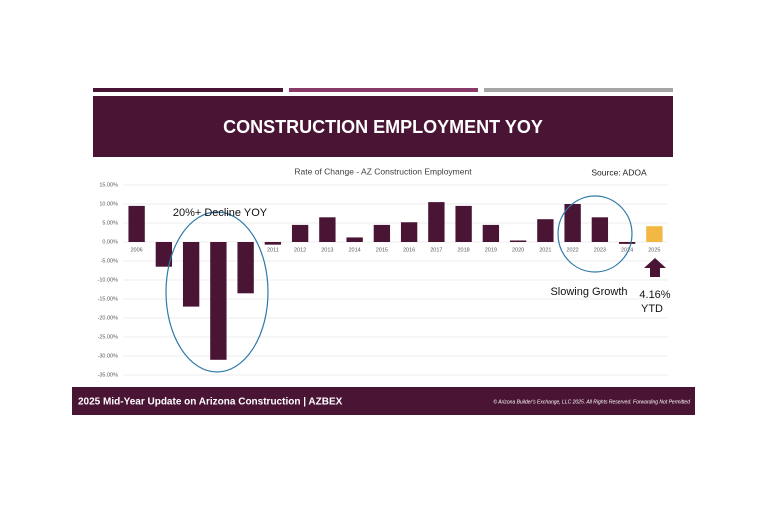 The height and width of the screenshot is (517, 768). What do you see at coordinates (108, 185) in the screenshot?
I see `y-tick-label: 15.00%` at bounding box center [108, 185].